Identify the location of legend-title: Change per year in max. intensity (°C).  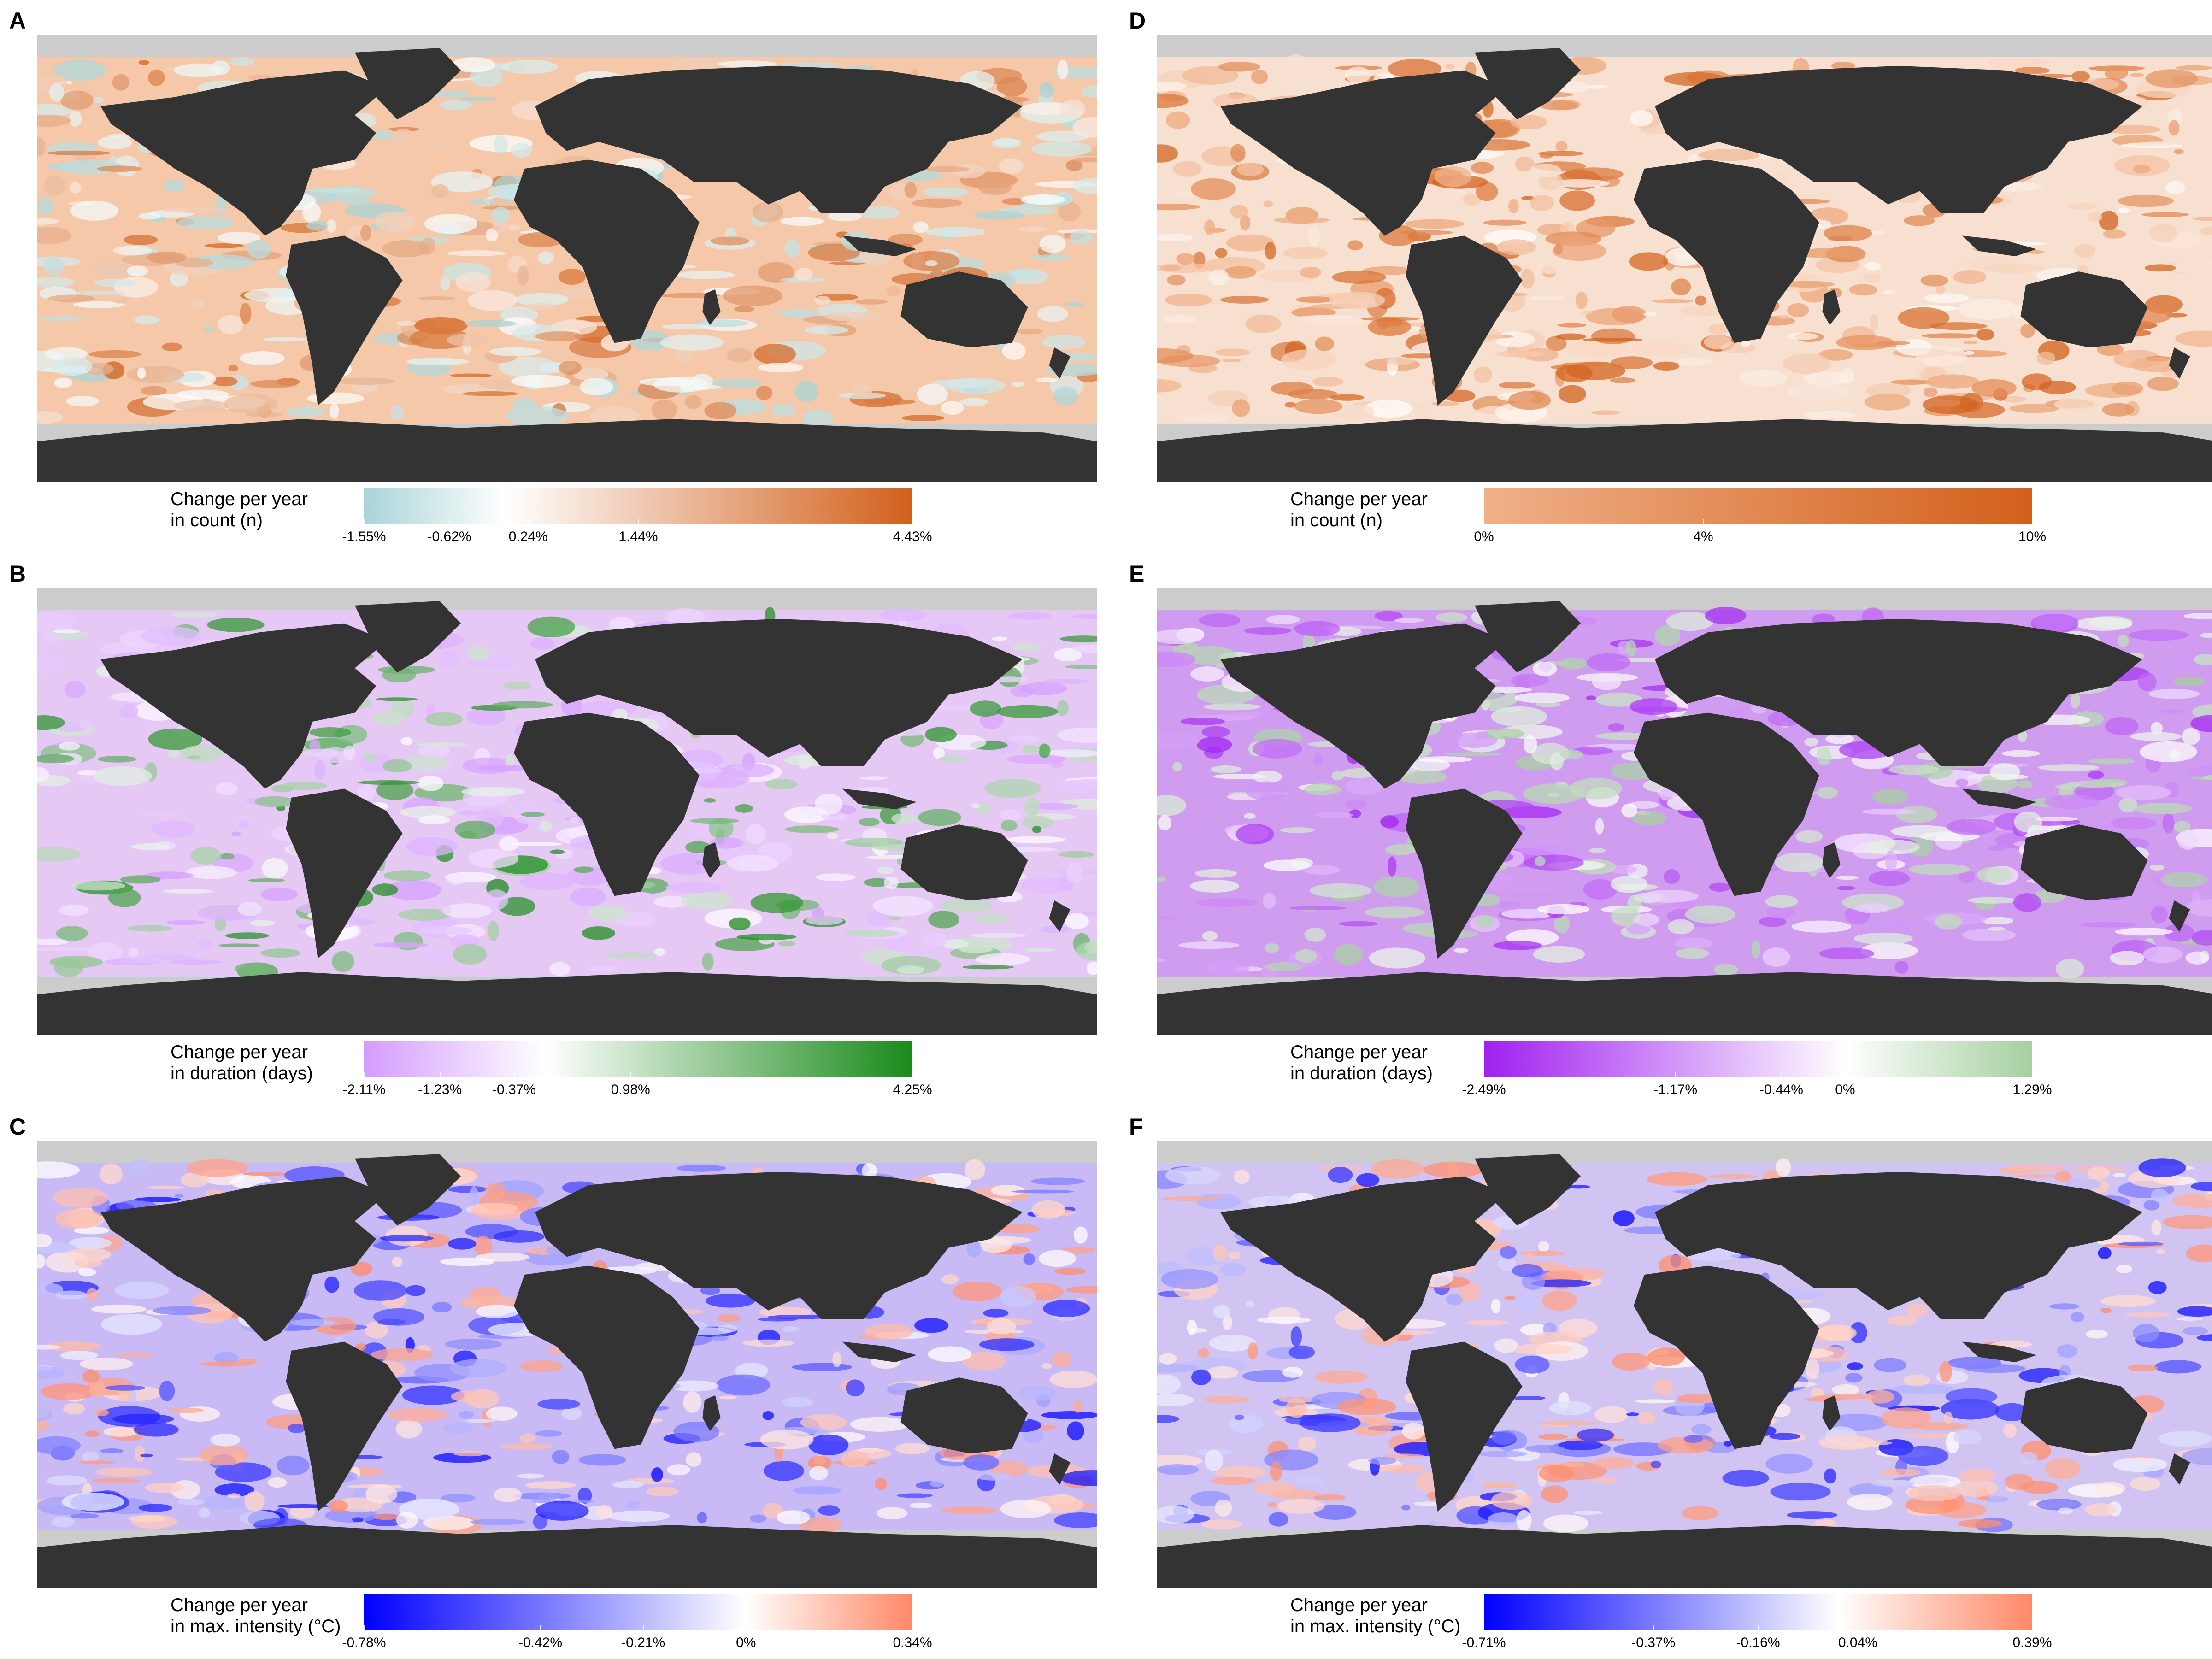
(1391, 1615).